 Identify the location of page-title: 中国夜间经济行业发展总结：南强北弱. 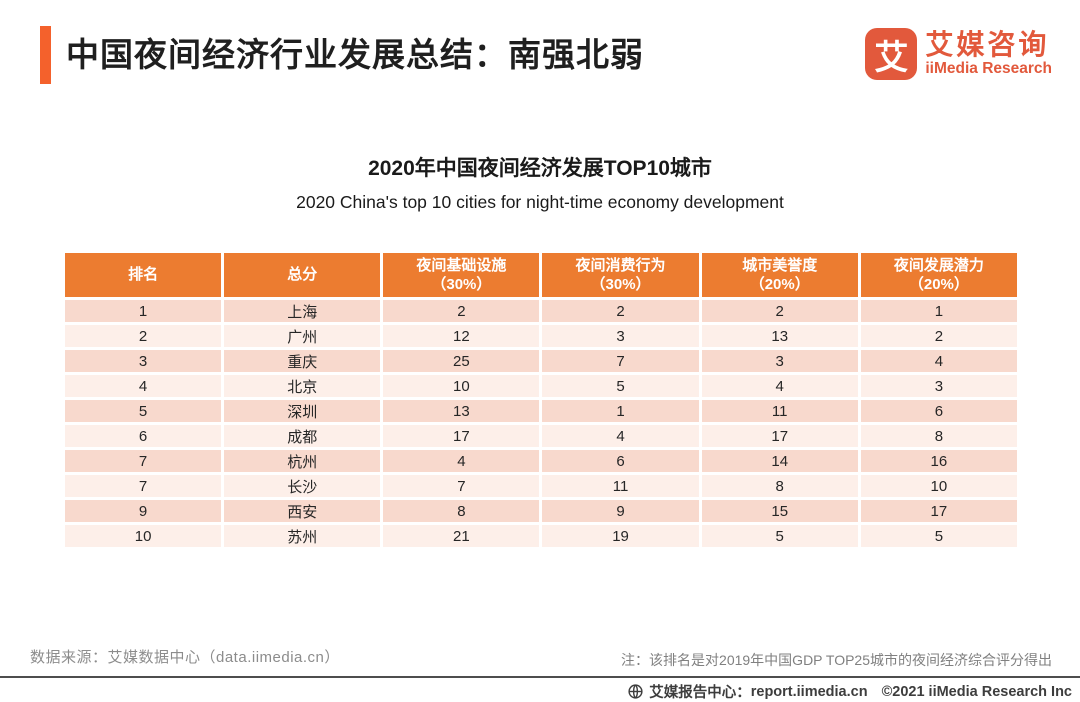
(355, 54).